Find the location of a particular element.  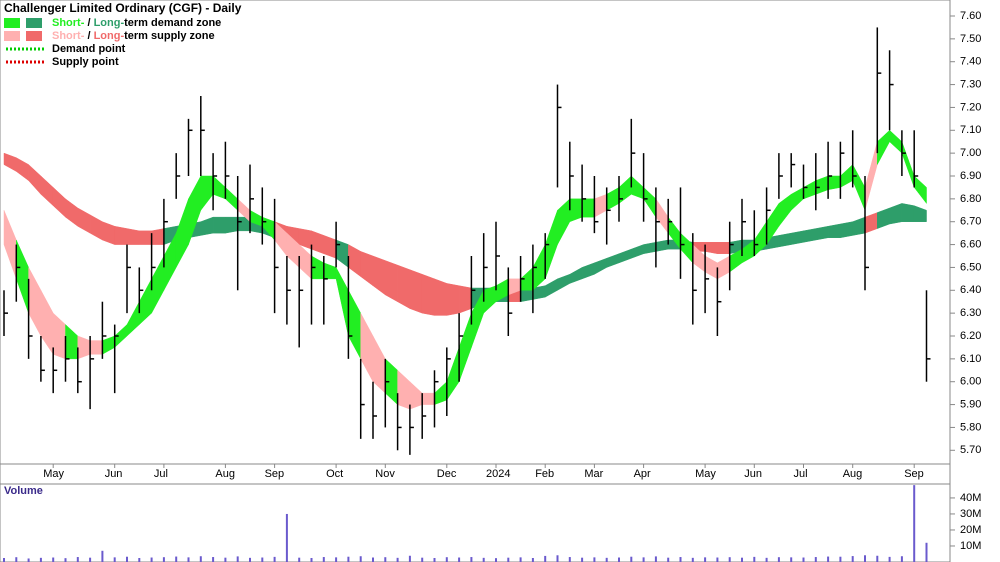

legend-text: term supply zone is located at coordinates (169, 36).